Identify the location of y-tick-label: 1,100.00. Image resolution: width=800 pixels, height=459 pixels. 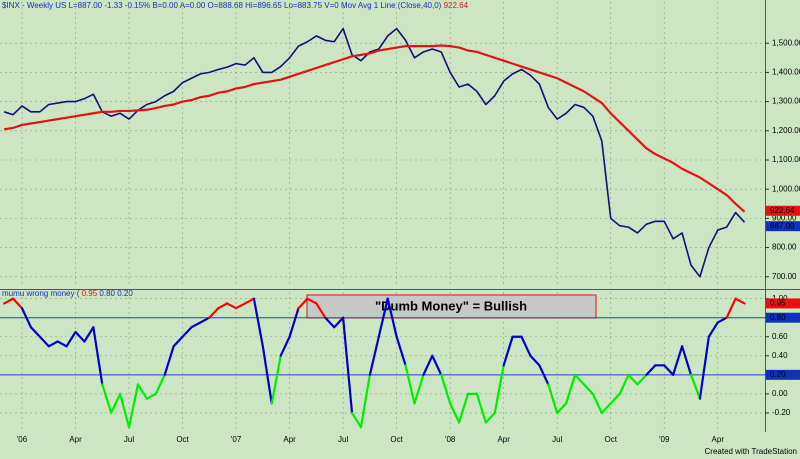
(786, 159).